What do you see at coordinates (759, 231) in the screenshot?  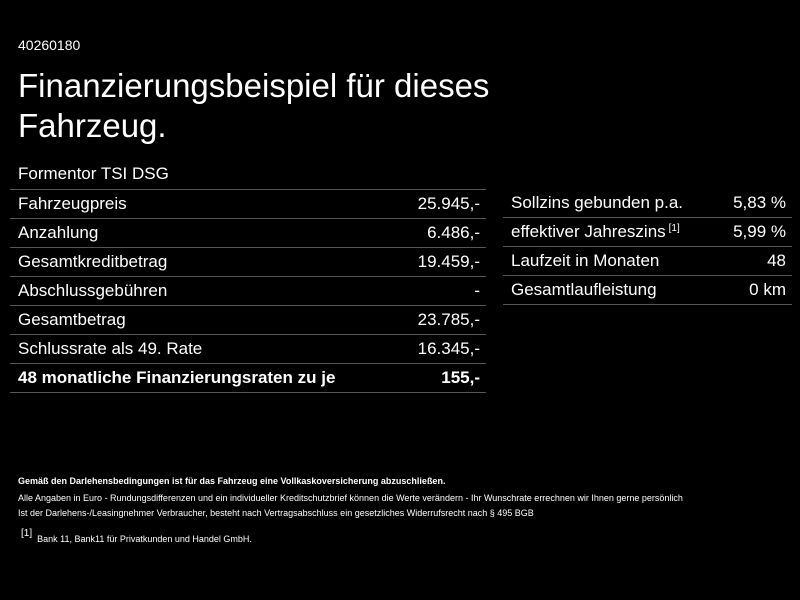 I see `row-value: 5,99 %` at bounding box center [759, 231].